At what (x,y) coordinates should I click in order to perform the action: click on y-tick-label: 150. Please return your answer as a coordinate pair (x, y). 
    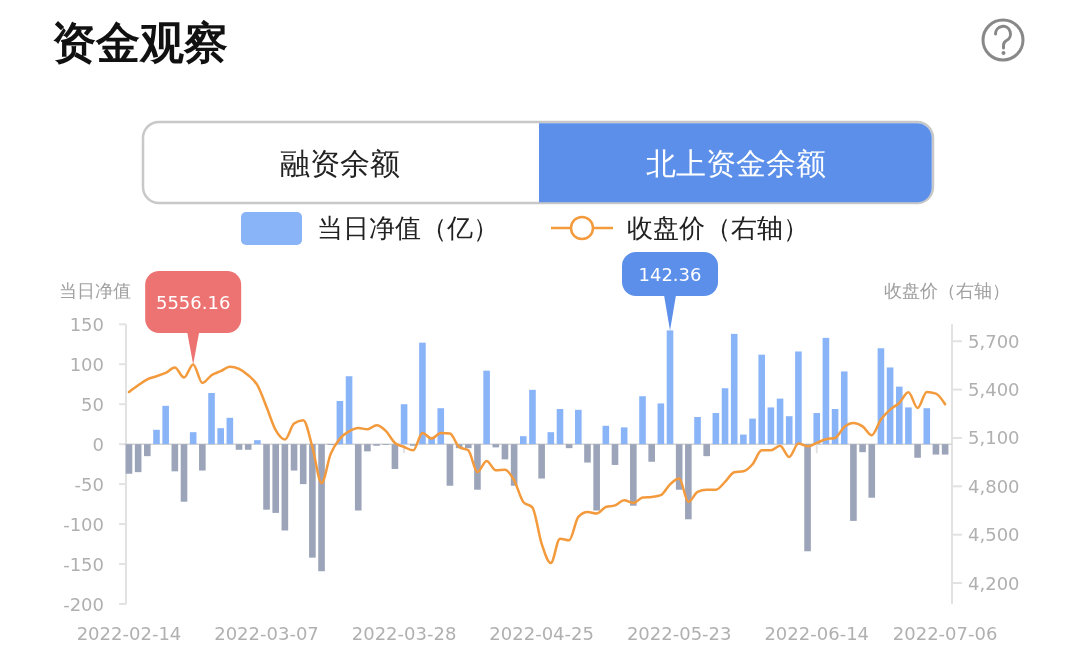
    Looking at the image, I should click on (86, 324).